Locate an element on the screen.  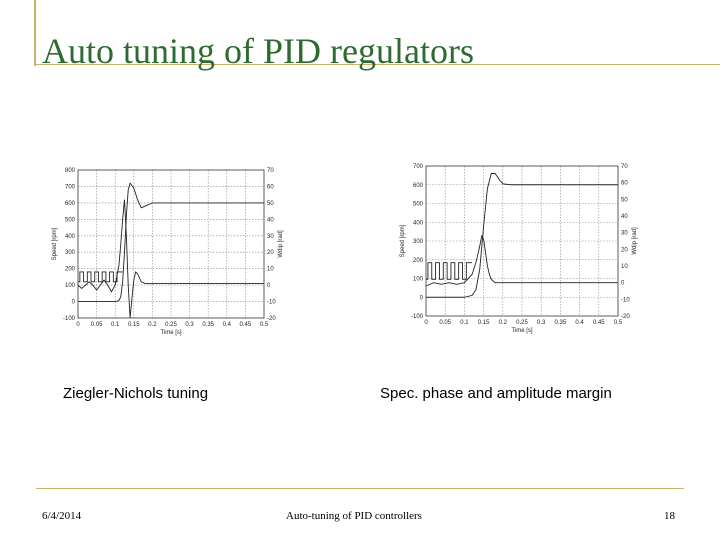
y-tick-label: 800 is located at coordinates (70, 171).